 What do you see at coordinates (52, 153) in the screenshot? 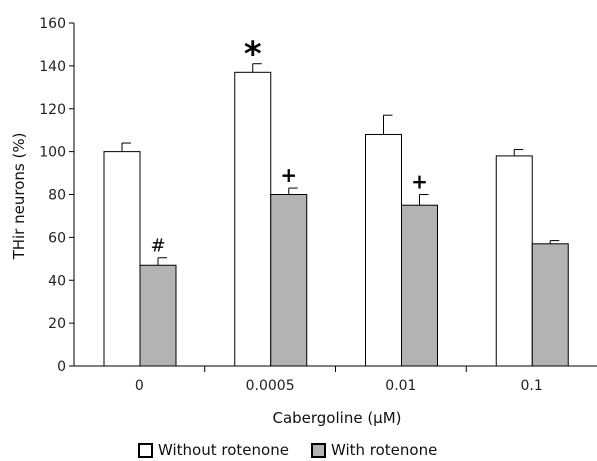
I see `y-tick-label: 100` at bounding box center [52, 153].